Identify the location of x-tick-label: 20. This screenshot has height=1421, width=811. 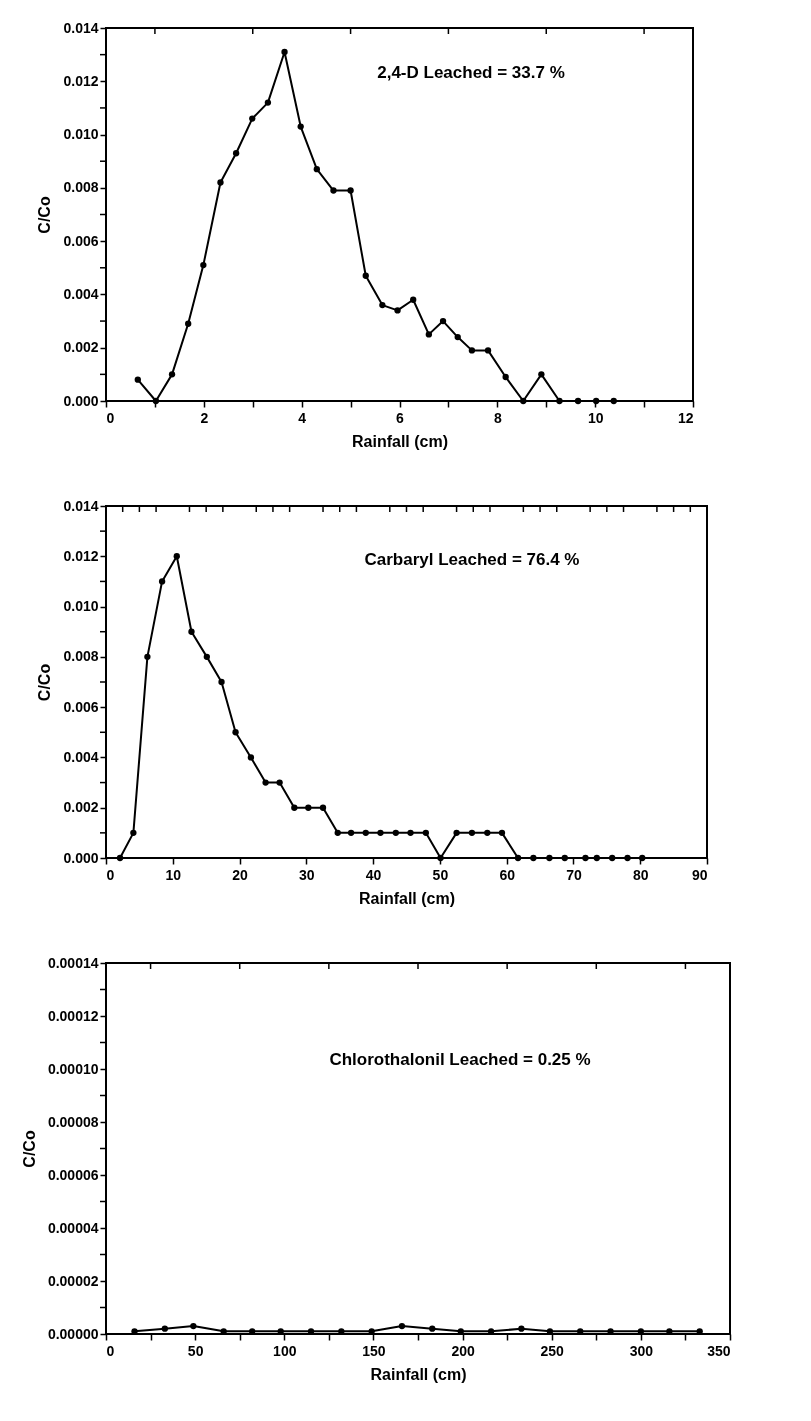
(240, 874).